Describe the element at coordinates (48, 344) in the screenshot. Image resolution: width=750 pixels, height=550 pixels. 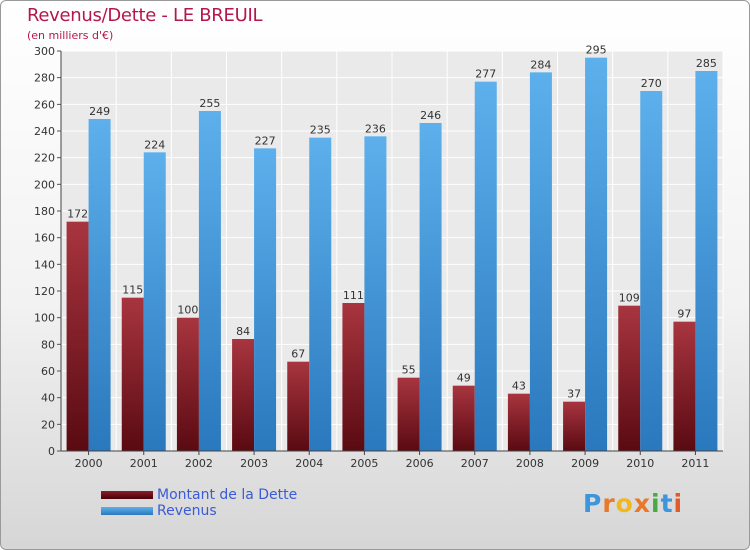
I see `y-tick-label: 80` at that location.